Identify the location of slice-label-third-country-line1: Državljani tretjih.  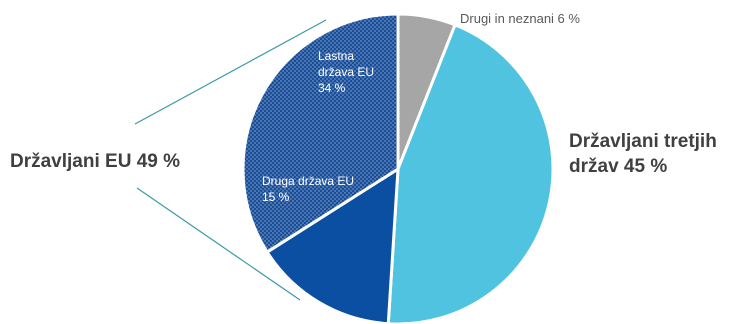
(643, 141).